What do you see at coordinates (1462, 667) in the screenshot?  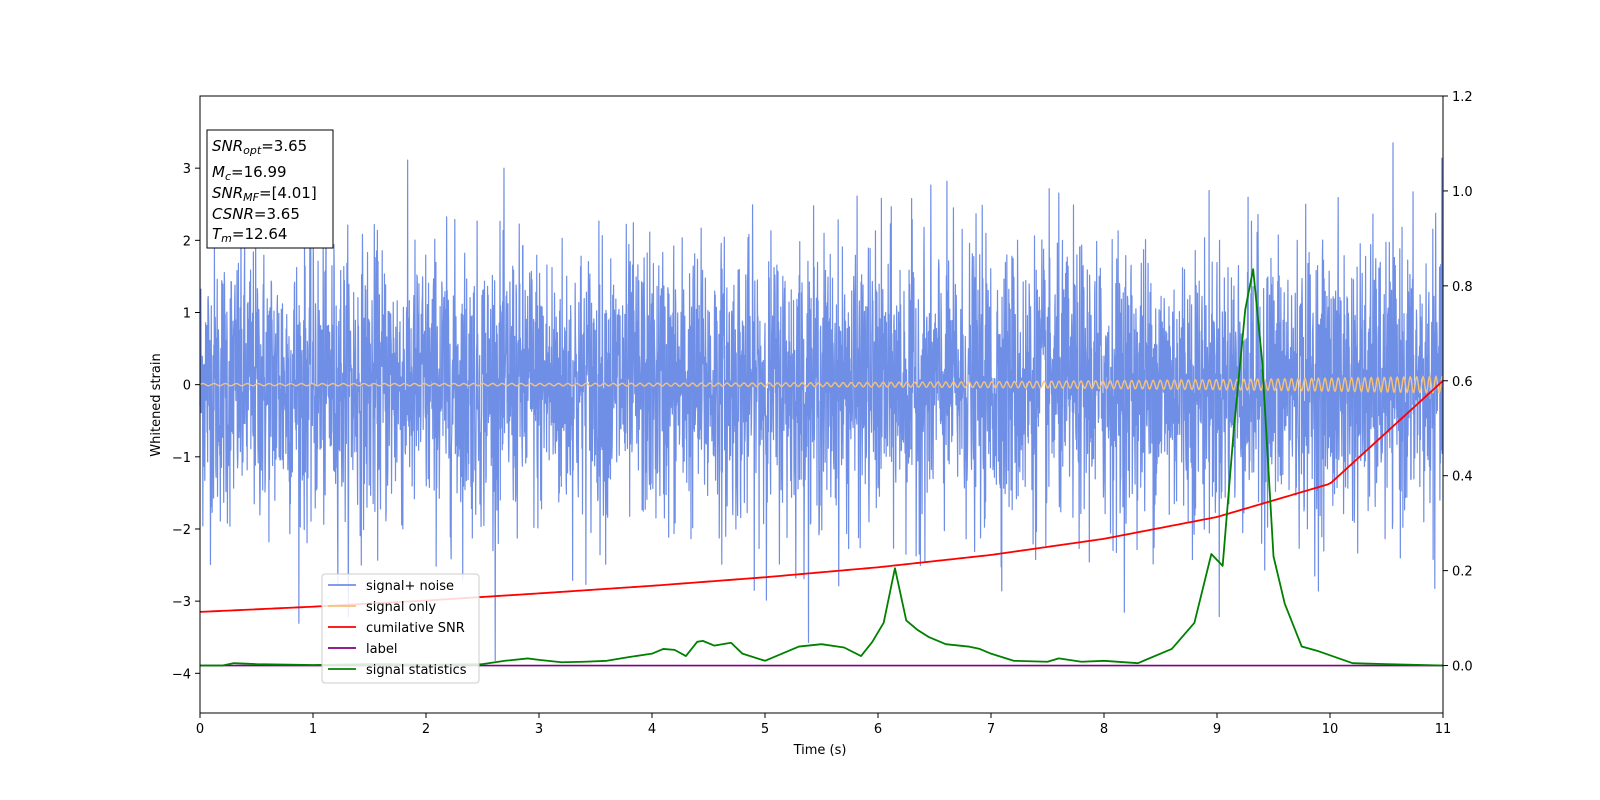 I see `y-tick-right-label: 0.0` at bounding box center [1462, 667].